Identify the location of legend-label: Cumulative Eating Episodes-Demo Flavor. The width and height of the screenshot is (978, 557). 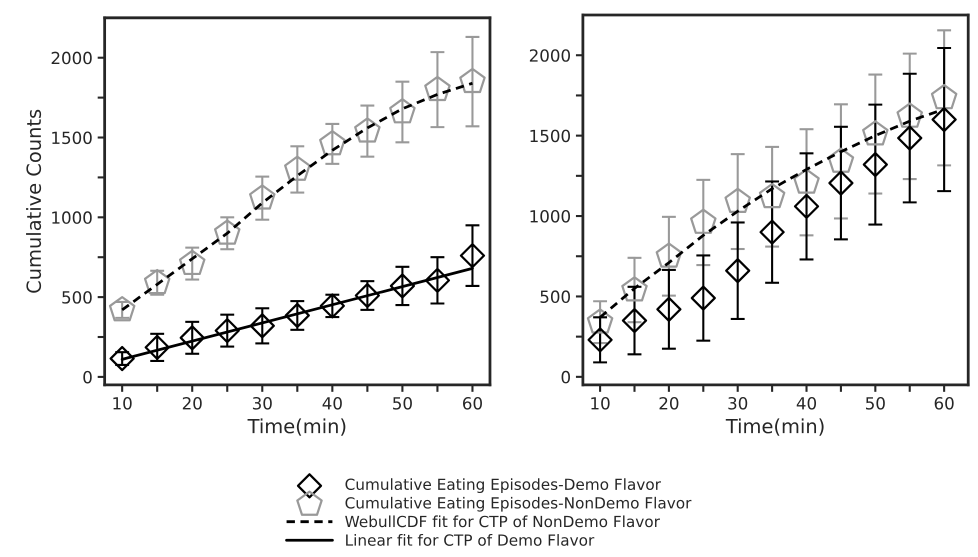
(503, 486).